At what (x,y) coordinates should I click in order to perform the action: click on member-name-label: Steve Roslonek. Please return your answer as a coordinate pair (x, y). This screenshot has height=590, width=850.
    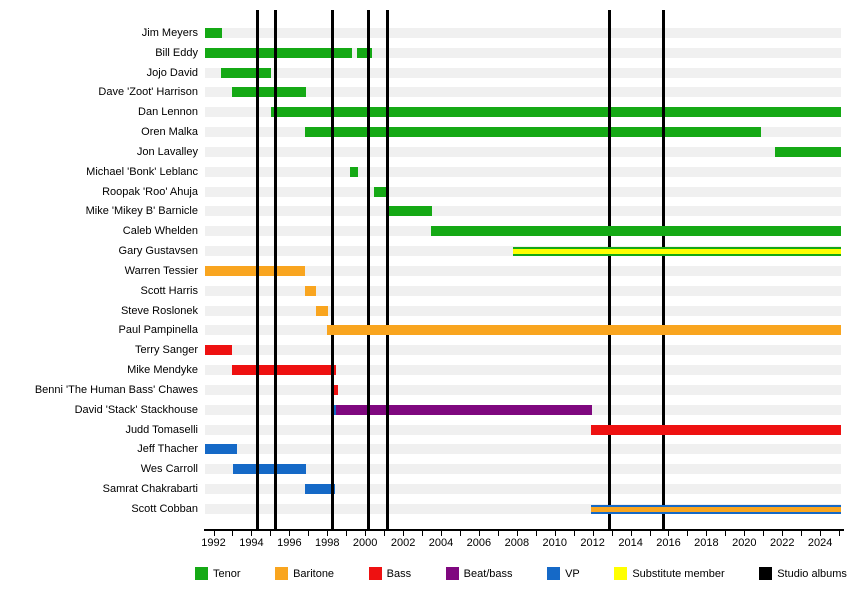
    Looking at the image, I should click on (159, 310).